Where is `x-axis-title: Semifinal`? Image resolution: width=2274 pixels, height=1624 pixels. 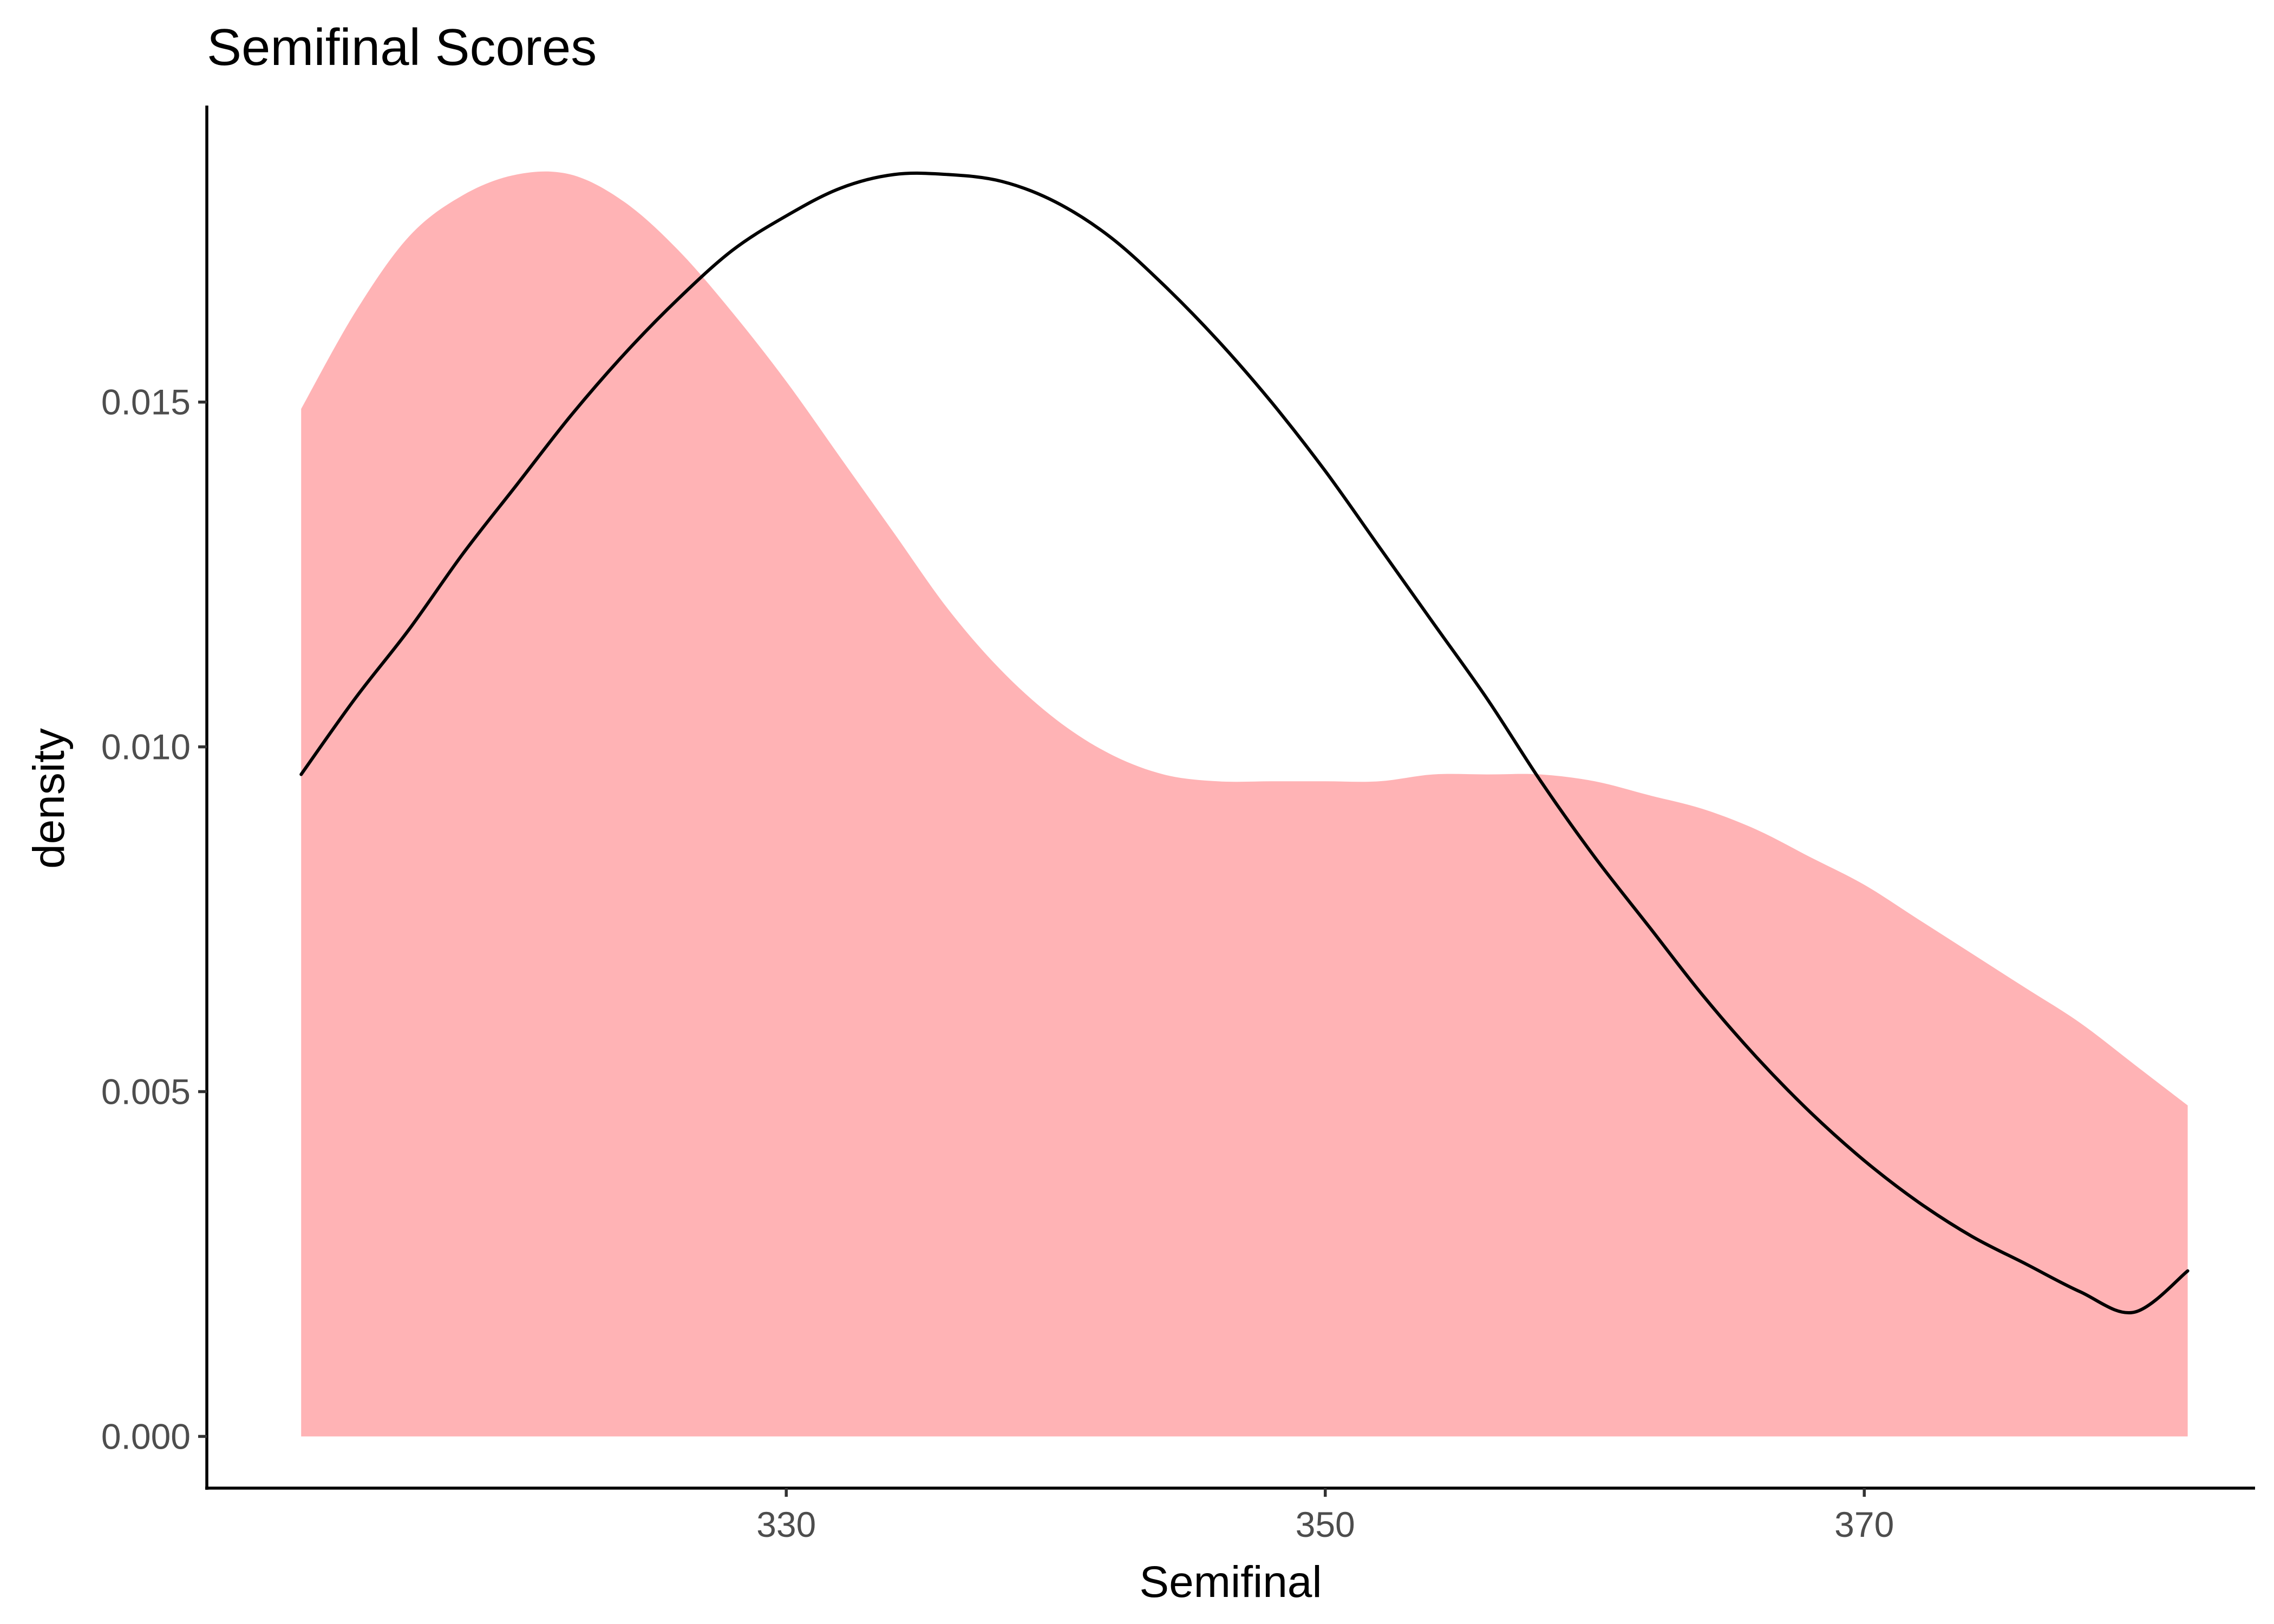 x-axis-title: Semifinal is located at coordinates (1230, 1582).